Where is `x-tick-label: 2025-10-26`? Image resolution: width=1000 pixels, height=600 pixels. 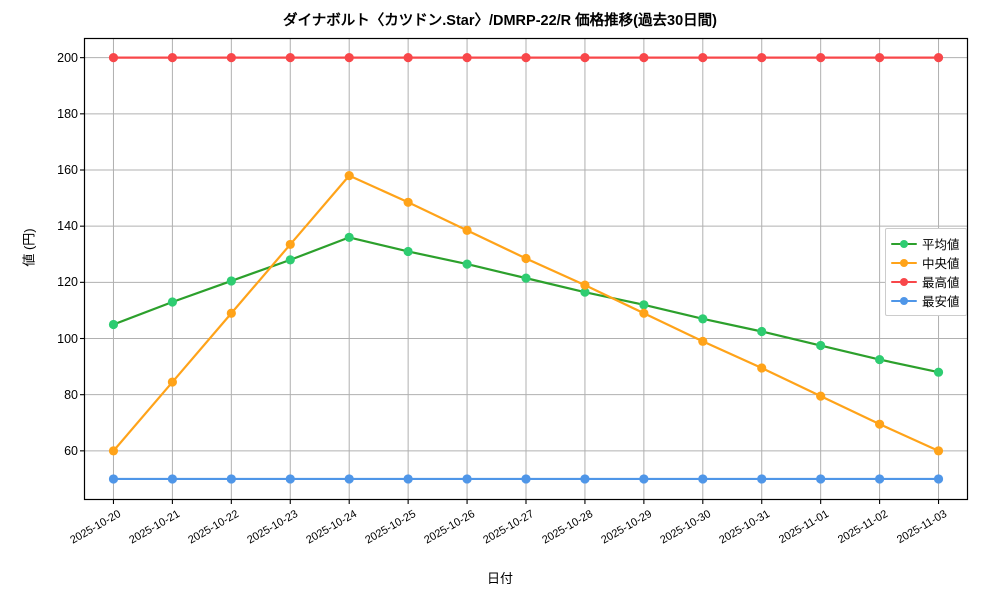
x-tick-label: 2025-10-26 is located at coordinates (450, 527).